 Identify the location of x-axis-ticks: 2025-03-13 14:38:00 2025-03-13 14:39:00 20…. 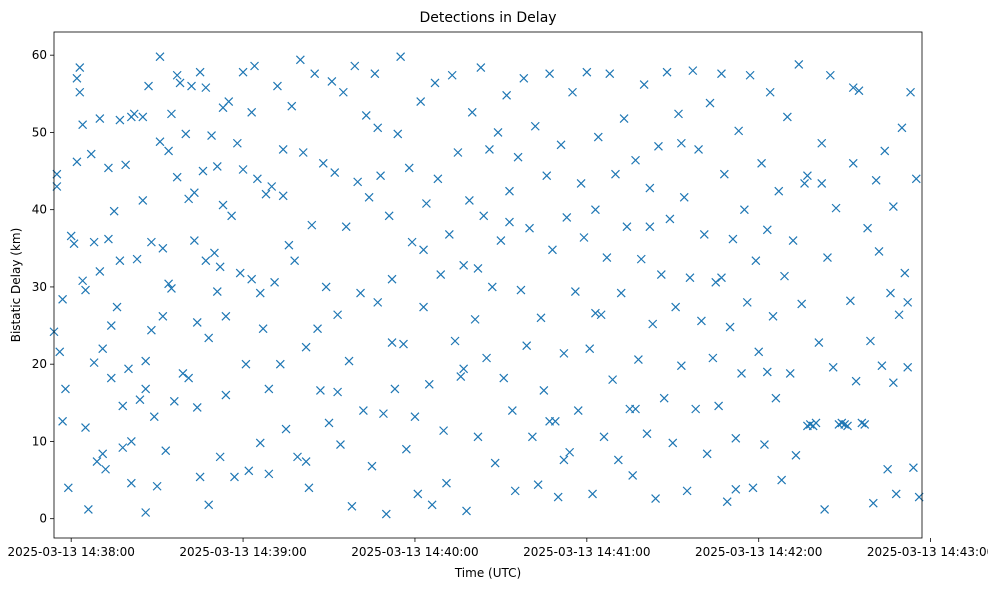
(497, 548).